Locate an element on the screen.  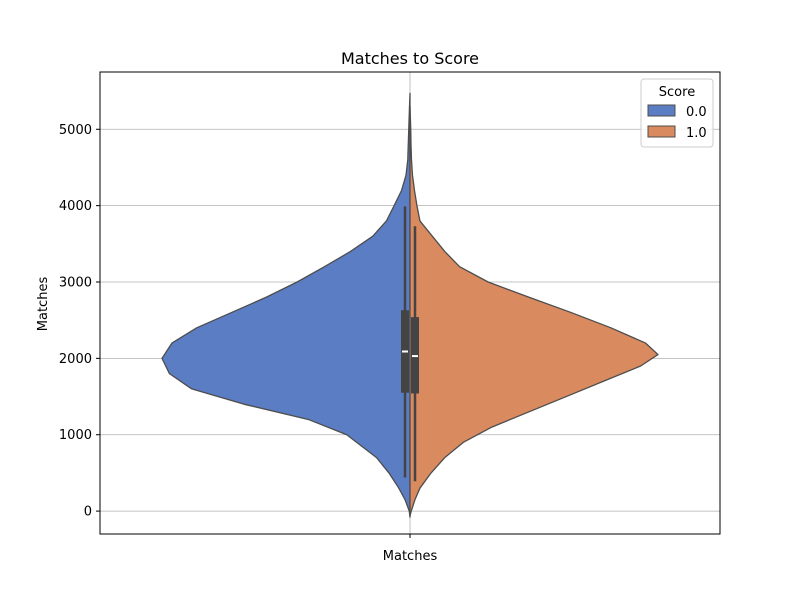
legend: Score 0.0 1.0 is located at coordinates (677, 113).